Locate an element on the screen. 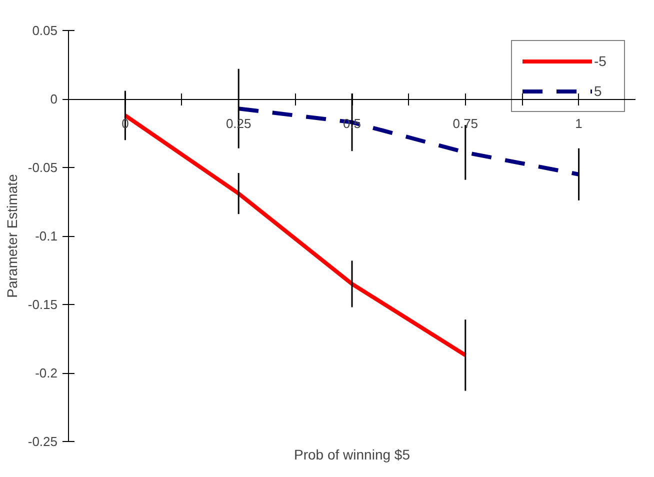 The height and width of the screenshot is (477, 654). legend-label: 5 is located at coordinates (598, 91).